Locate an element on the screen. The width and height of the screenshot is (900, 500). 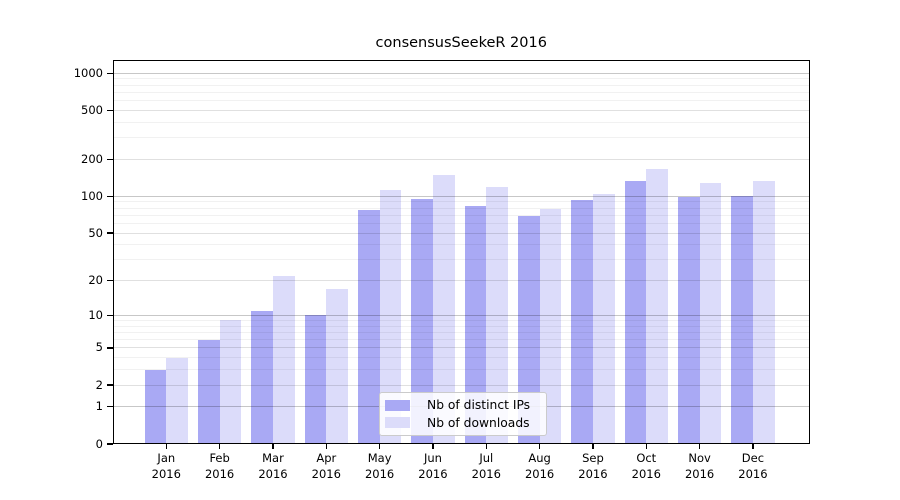
x-tick-label: Nov 2016 is located at coordinates (699, 466).